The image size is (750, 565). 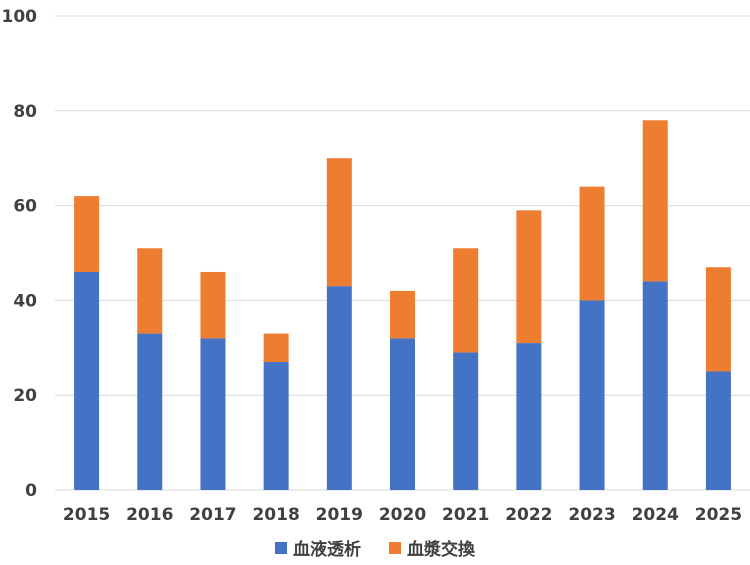 I want to click on x-tick-label-2016: 2016, so click(x=149, y=515).